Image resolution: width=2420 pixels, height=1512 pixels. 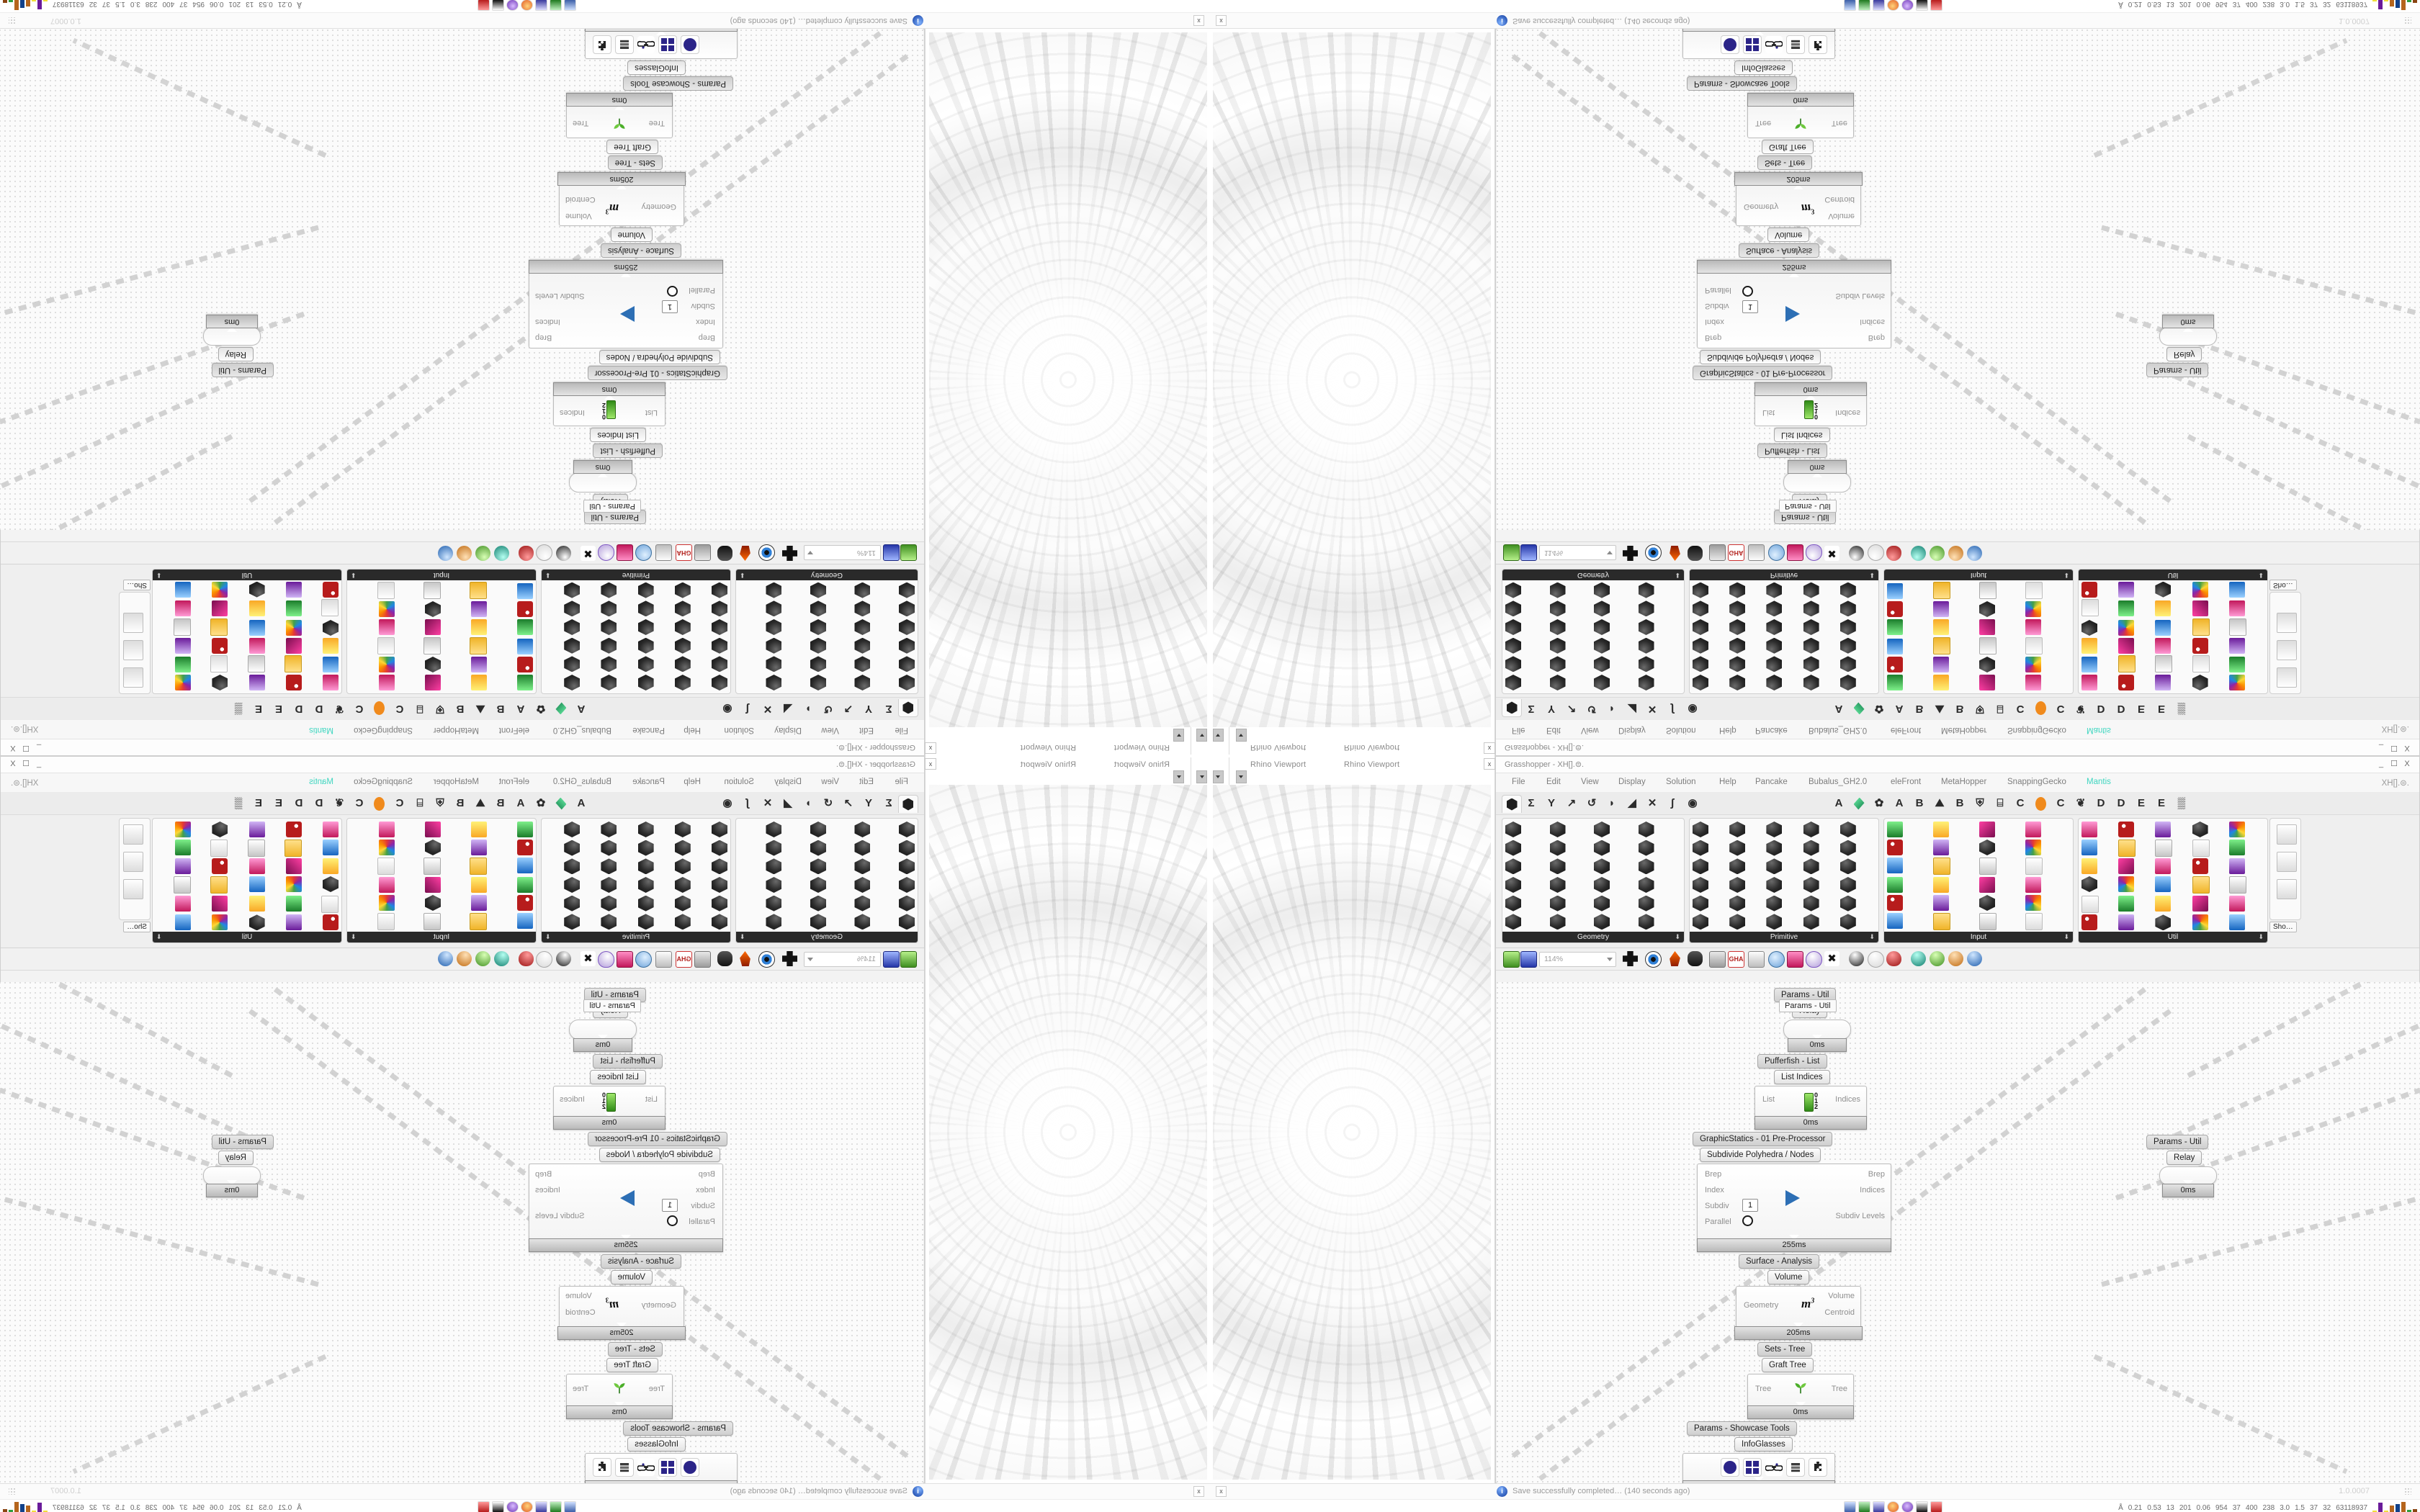 What do you see at coordinates (1893, 5) in the screenshot?
I see `firefox-icon` at bounding box center [1893, 5].